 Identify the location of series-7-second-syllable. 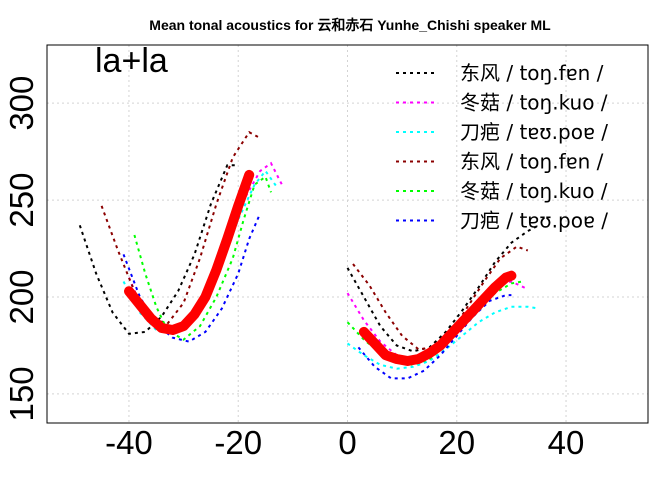
(437, 318).